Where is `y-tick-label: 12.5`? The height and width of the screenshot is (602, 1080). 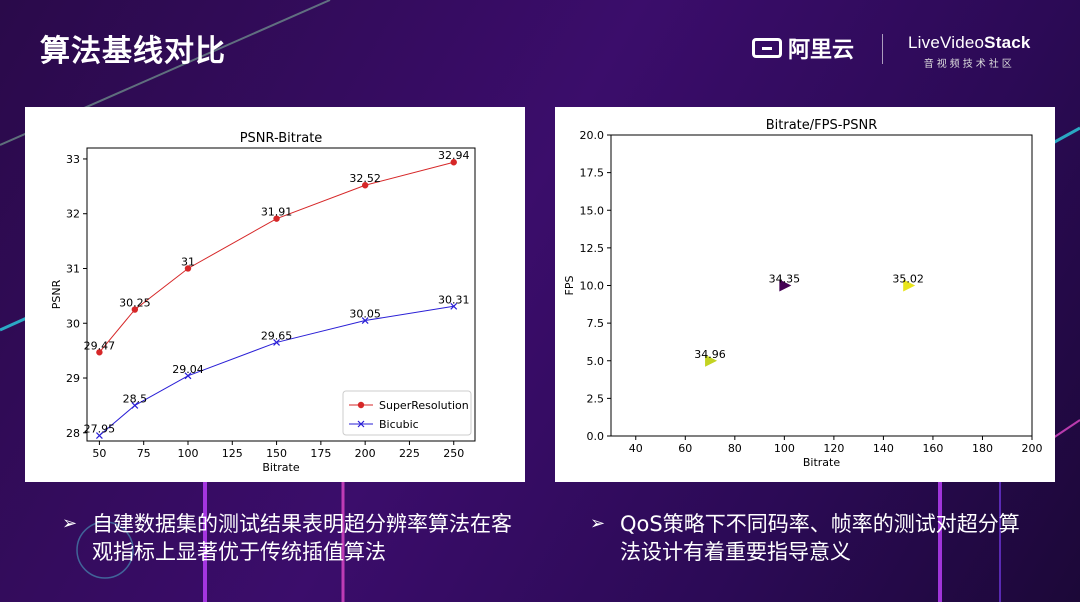 y-tick-label: 12.5 is located at coordinates (592, 248).